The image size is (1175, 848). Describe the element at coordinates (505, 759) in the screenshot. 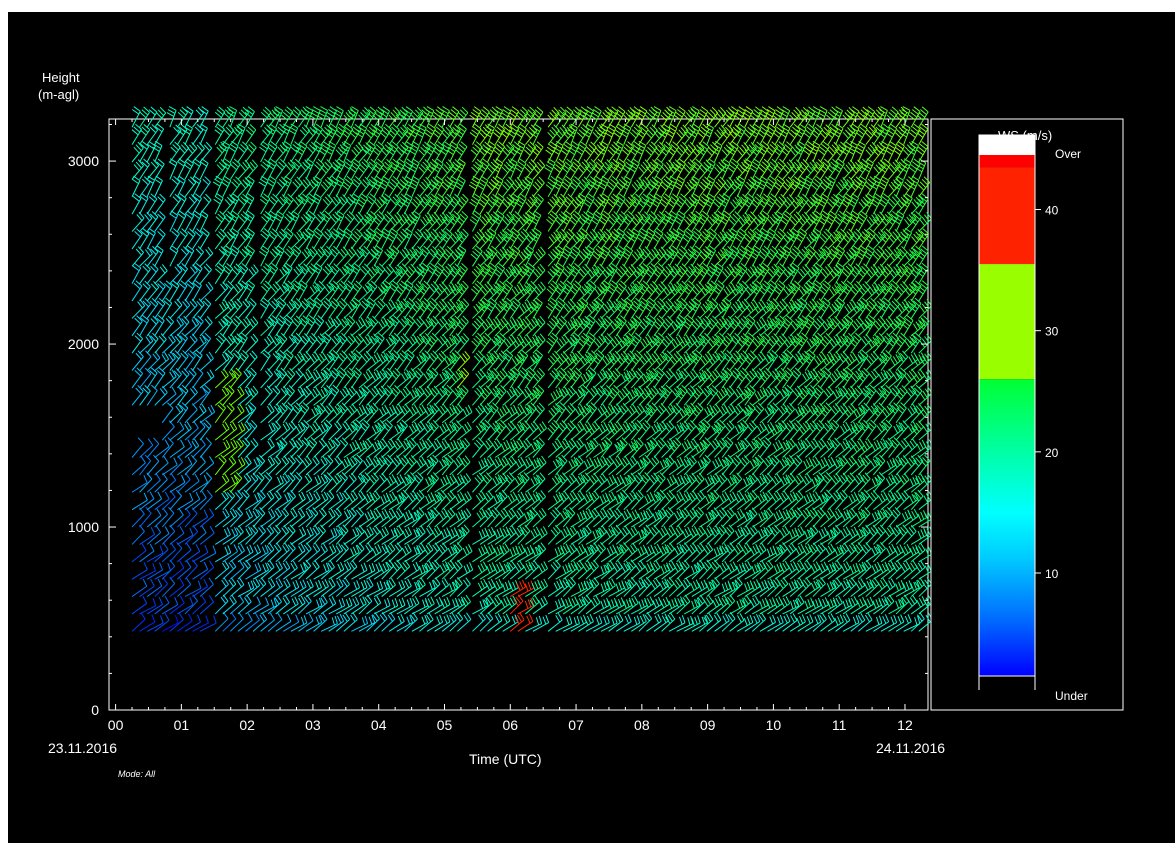

I see `x-axis-title: Time (UTC)` at that location.